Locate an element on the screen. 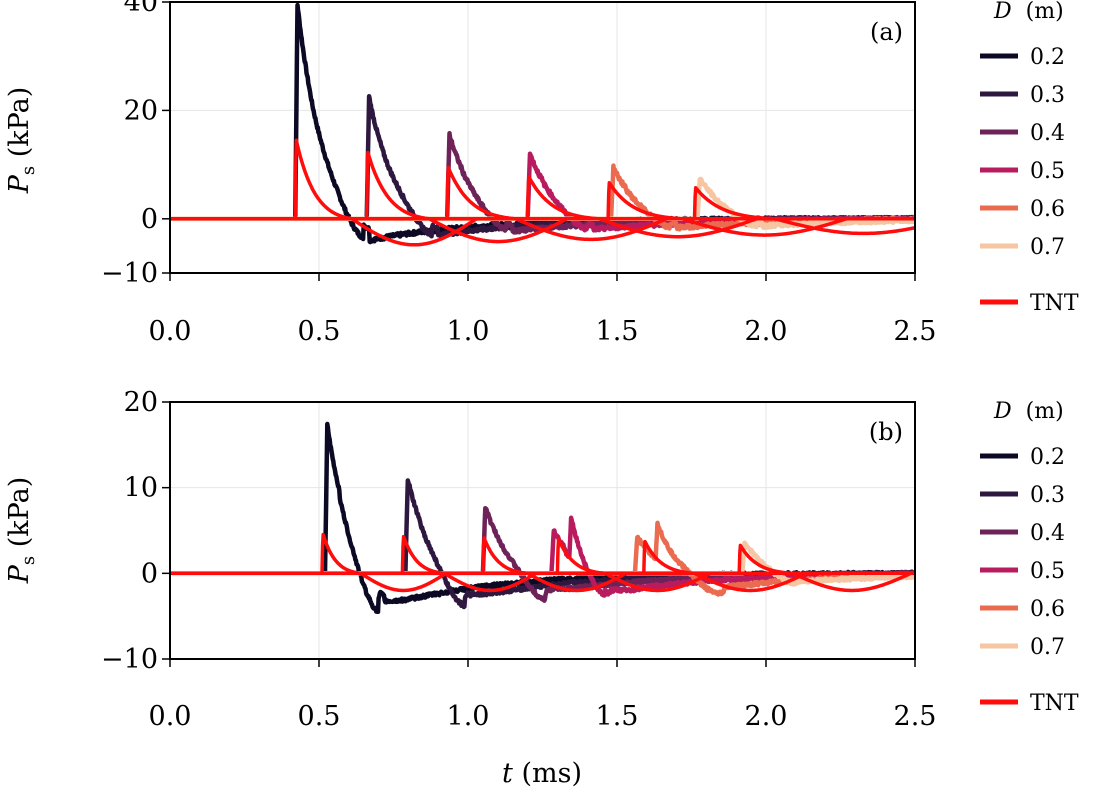  panel-label: (a) is located at coordinates (886, 32).